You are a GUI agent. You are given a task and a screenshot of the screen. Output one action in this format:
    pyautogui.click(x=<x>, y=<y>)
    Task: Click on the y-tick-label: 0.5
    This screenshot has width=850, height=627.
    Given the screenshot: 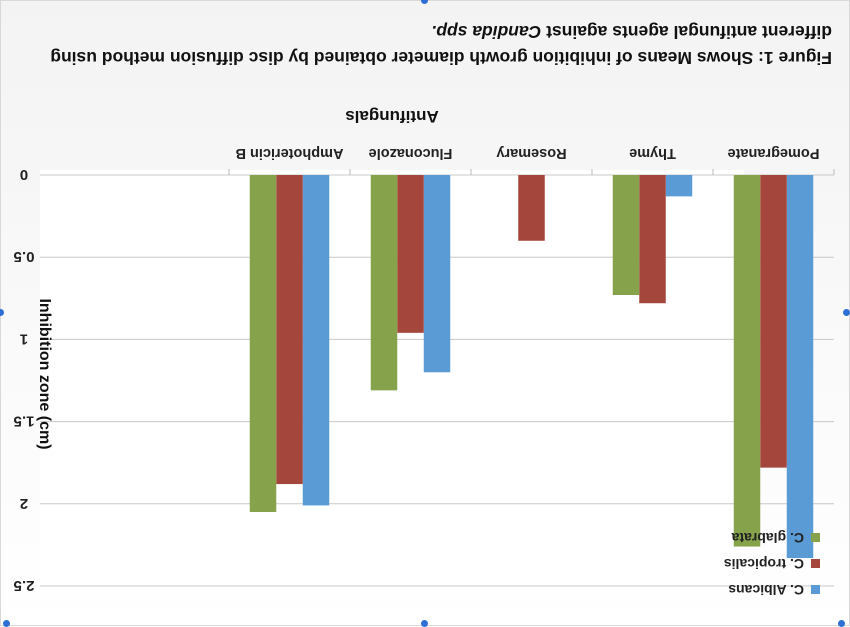 What is the action you would take?
    pyautogui.click(x=24, y=256)
    